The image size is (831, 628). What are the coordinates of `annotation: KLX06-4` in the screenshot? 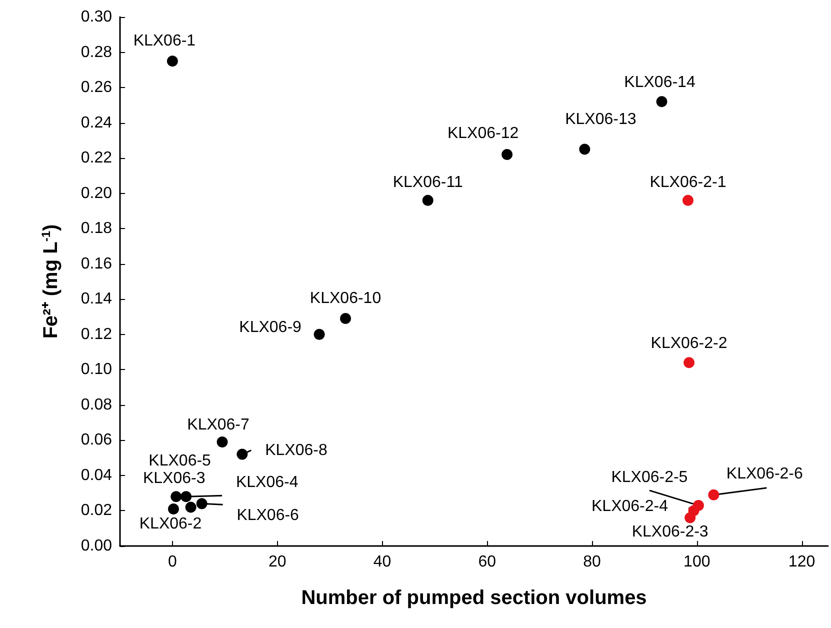 It's located at (267, 483).